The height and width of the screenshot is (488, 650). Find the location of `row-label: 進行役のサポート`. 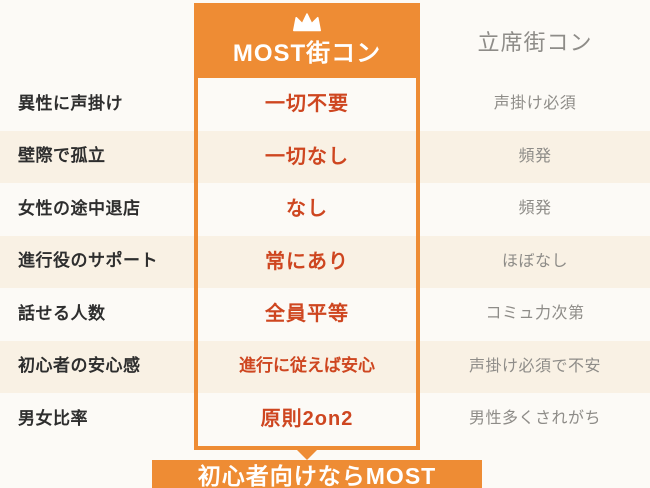

row-label: 進行役のサポート is located at coordinates (88, 261).